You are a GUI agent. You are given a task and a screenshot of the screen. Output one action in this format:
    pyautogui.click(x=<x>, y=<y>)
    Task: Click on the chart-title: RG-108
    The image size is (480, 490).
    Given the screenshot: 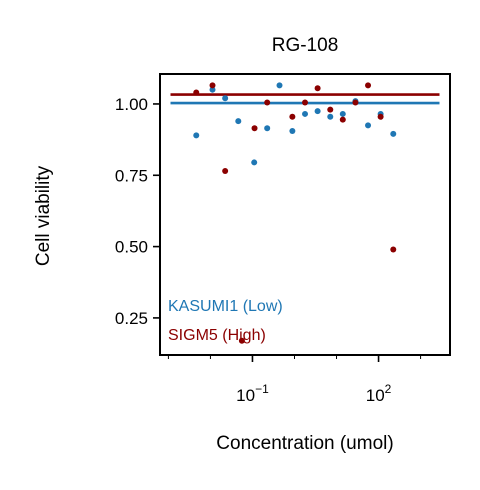 What is the action you would take?
    pyautogui.click(x=305, y=45)
    